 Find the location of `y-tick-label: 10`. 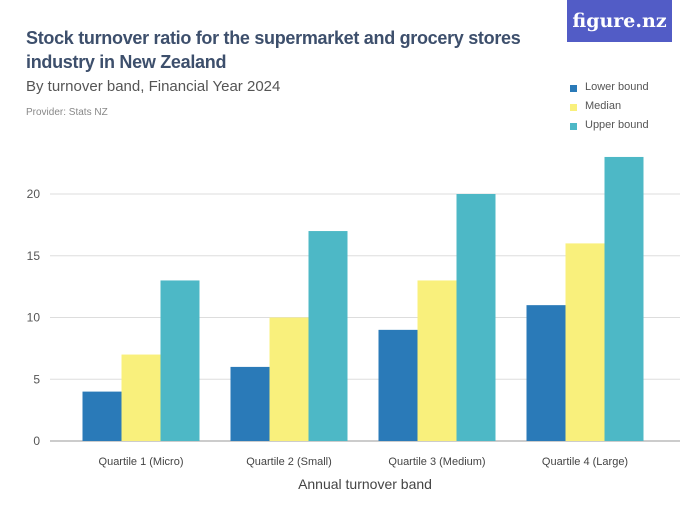

y-tick-label: 10 is located at coordinates (34, 318).